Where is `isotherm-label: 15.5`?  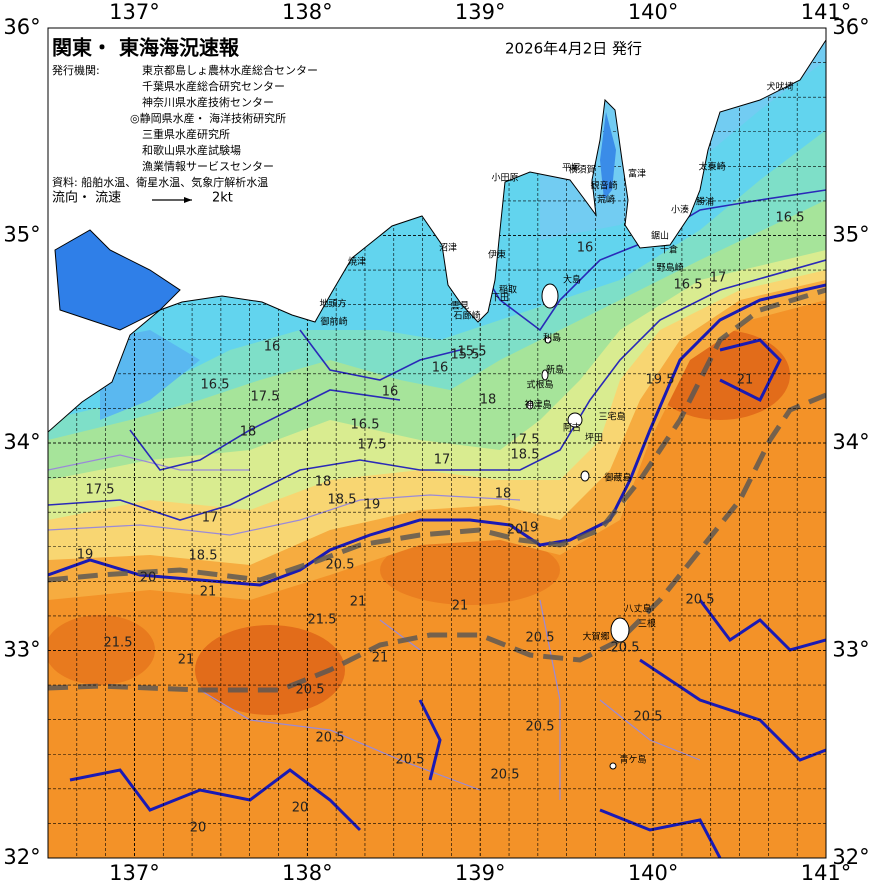 isotherm-label: 15.5 is located at coordinates (472, 352).